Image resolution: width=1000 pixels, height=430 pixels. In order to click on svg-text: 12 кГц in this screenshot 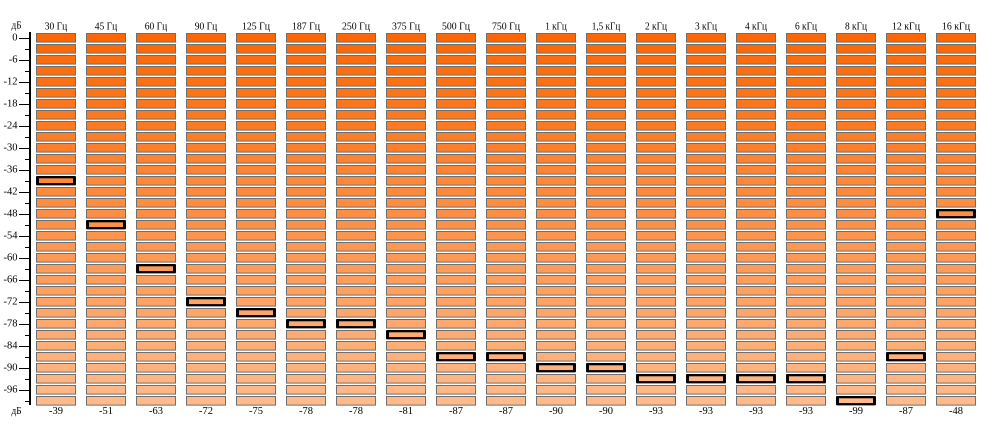, I will do `click(906, 26)`.